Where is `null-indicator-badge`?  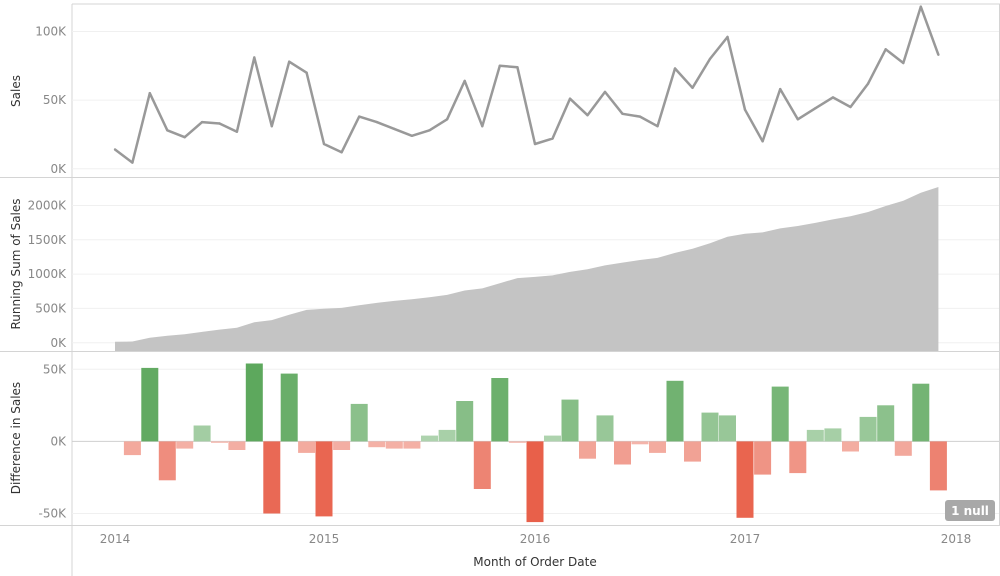
null-indicator-badge is located at coordinates (970, 510).